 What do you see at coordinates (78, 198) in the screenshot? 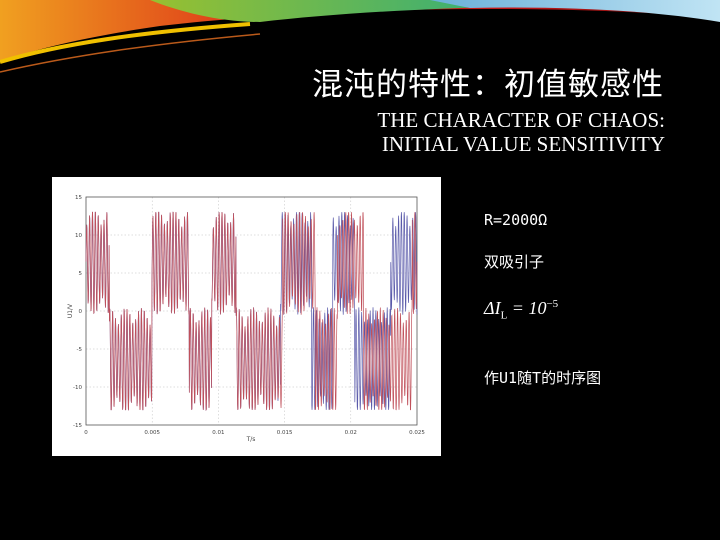
I see `y-tick-label: 15` at bounding box center [78, 198].